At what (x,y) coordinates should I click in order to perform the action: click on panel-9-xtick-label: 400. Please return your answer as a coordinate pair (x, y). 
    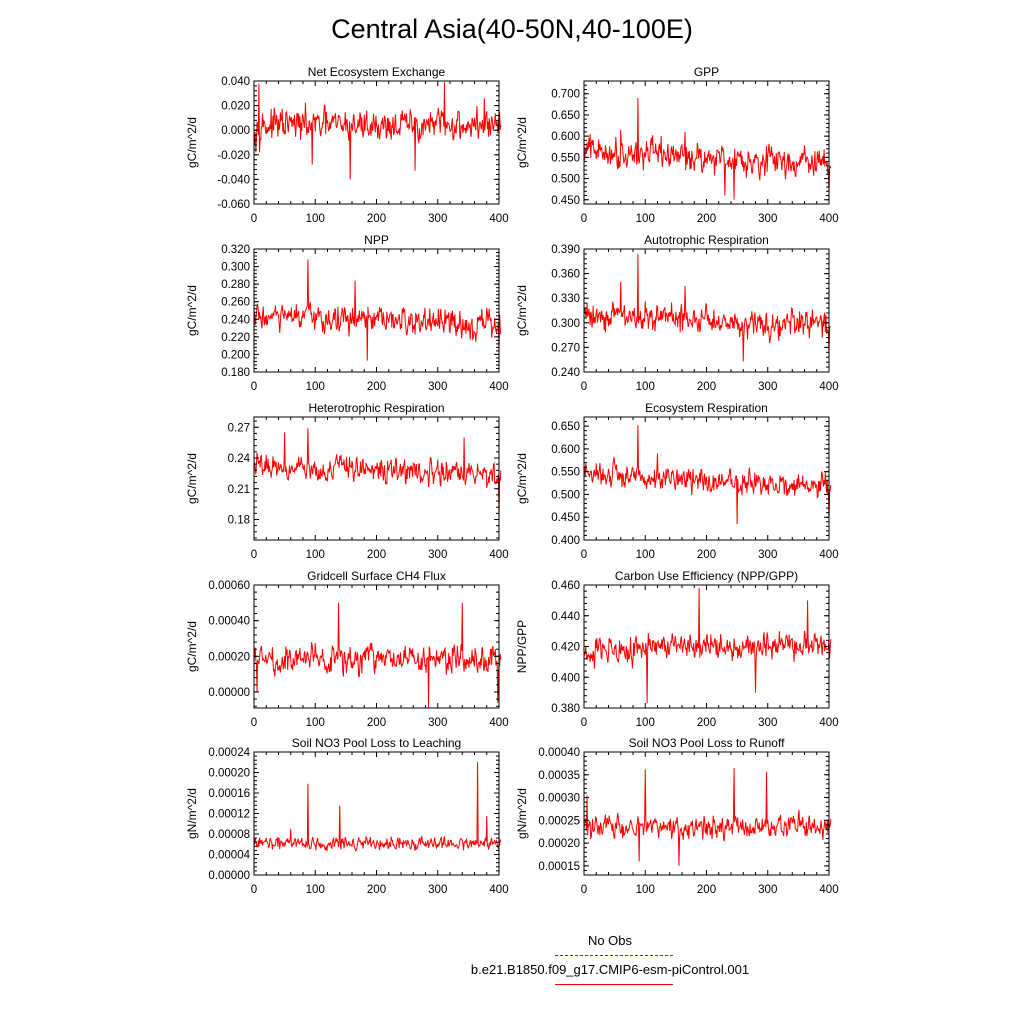
    Looking at the image, I should click on (498, 890).